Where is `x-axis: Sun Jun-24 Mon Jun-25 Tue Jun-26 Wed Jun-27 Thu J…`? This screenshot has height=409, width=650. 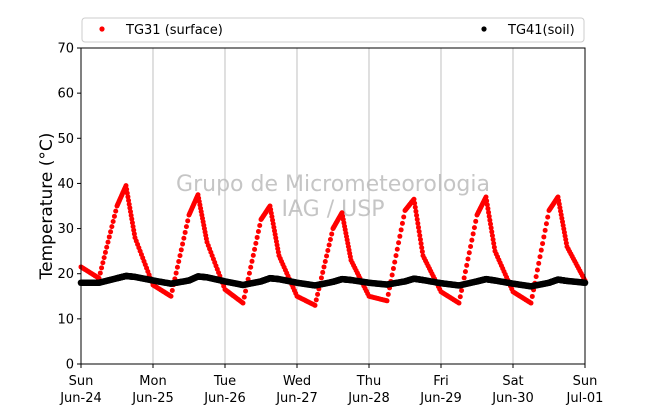
x-axis: Sun Jun-24 Mon Jun-25 Tue Jun-26 Wed Jun-27 Thu J… is located at coordinates (331, 385).